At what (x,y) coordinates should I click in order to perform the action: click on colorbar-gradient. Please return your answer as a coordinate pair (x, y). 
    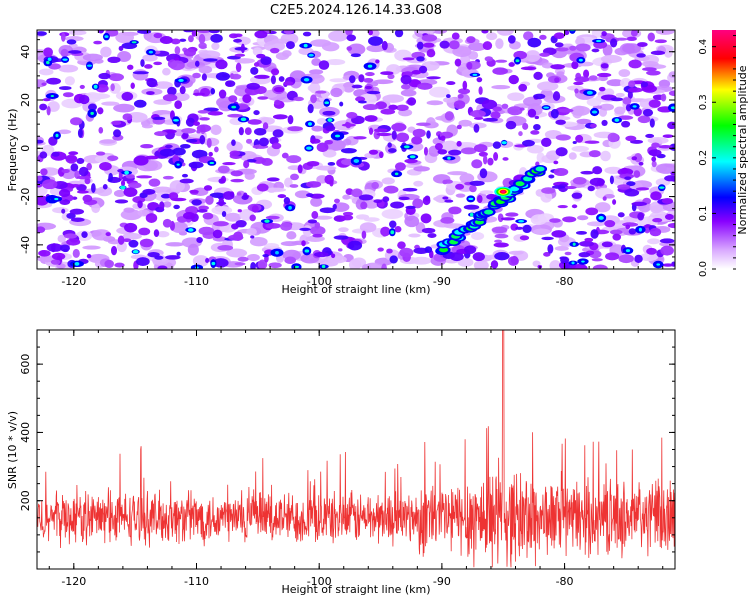
    Looking at the image, I should click on (724, 149).